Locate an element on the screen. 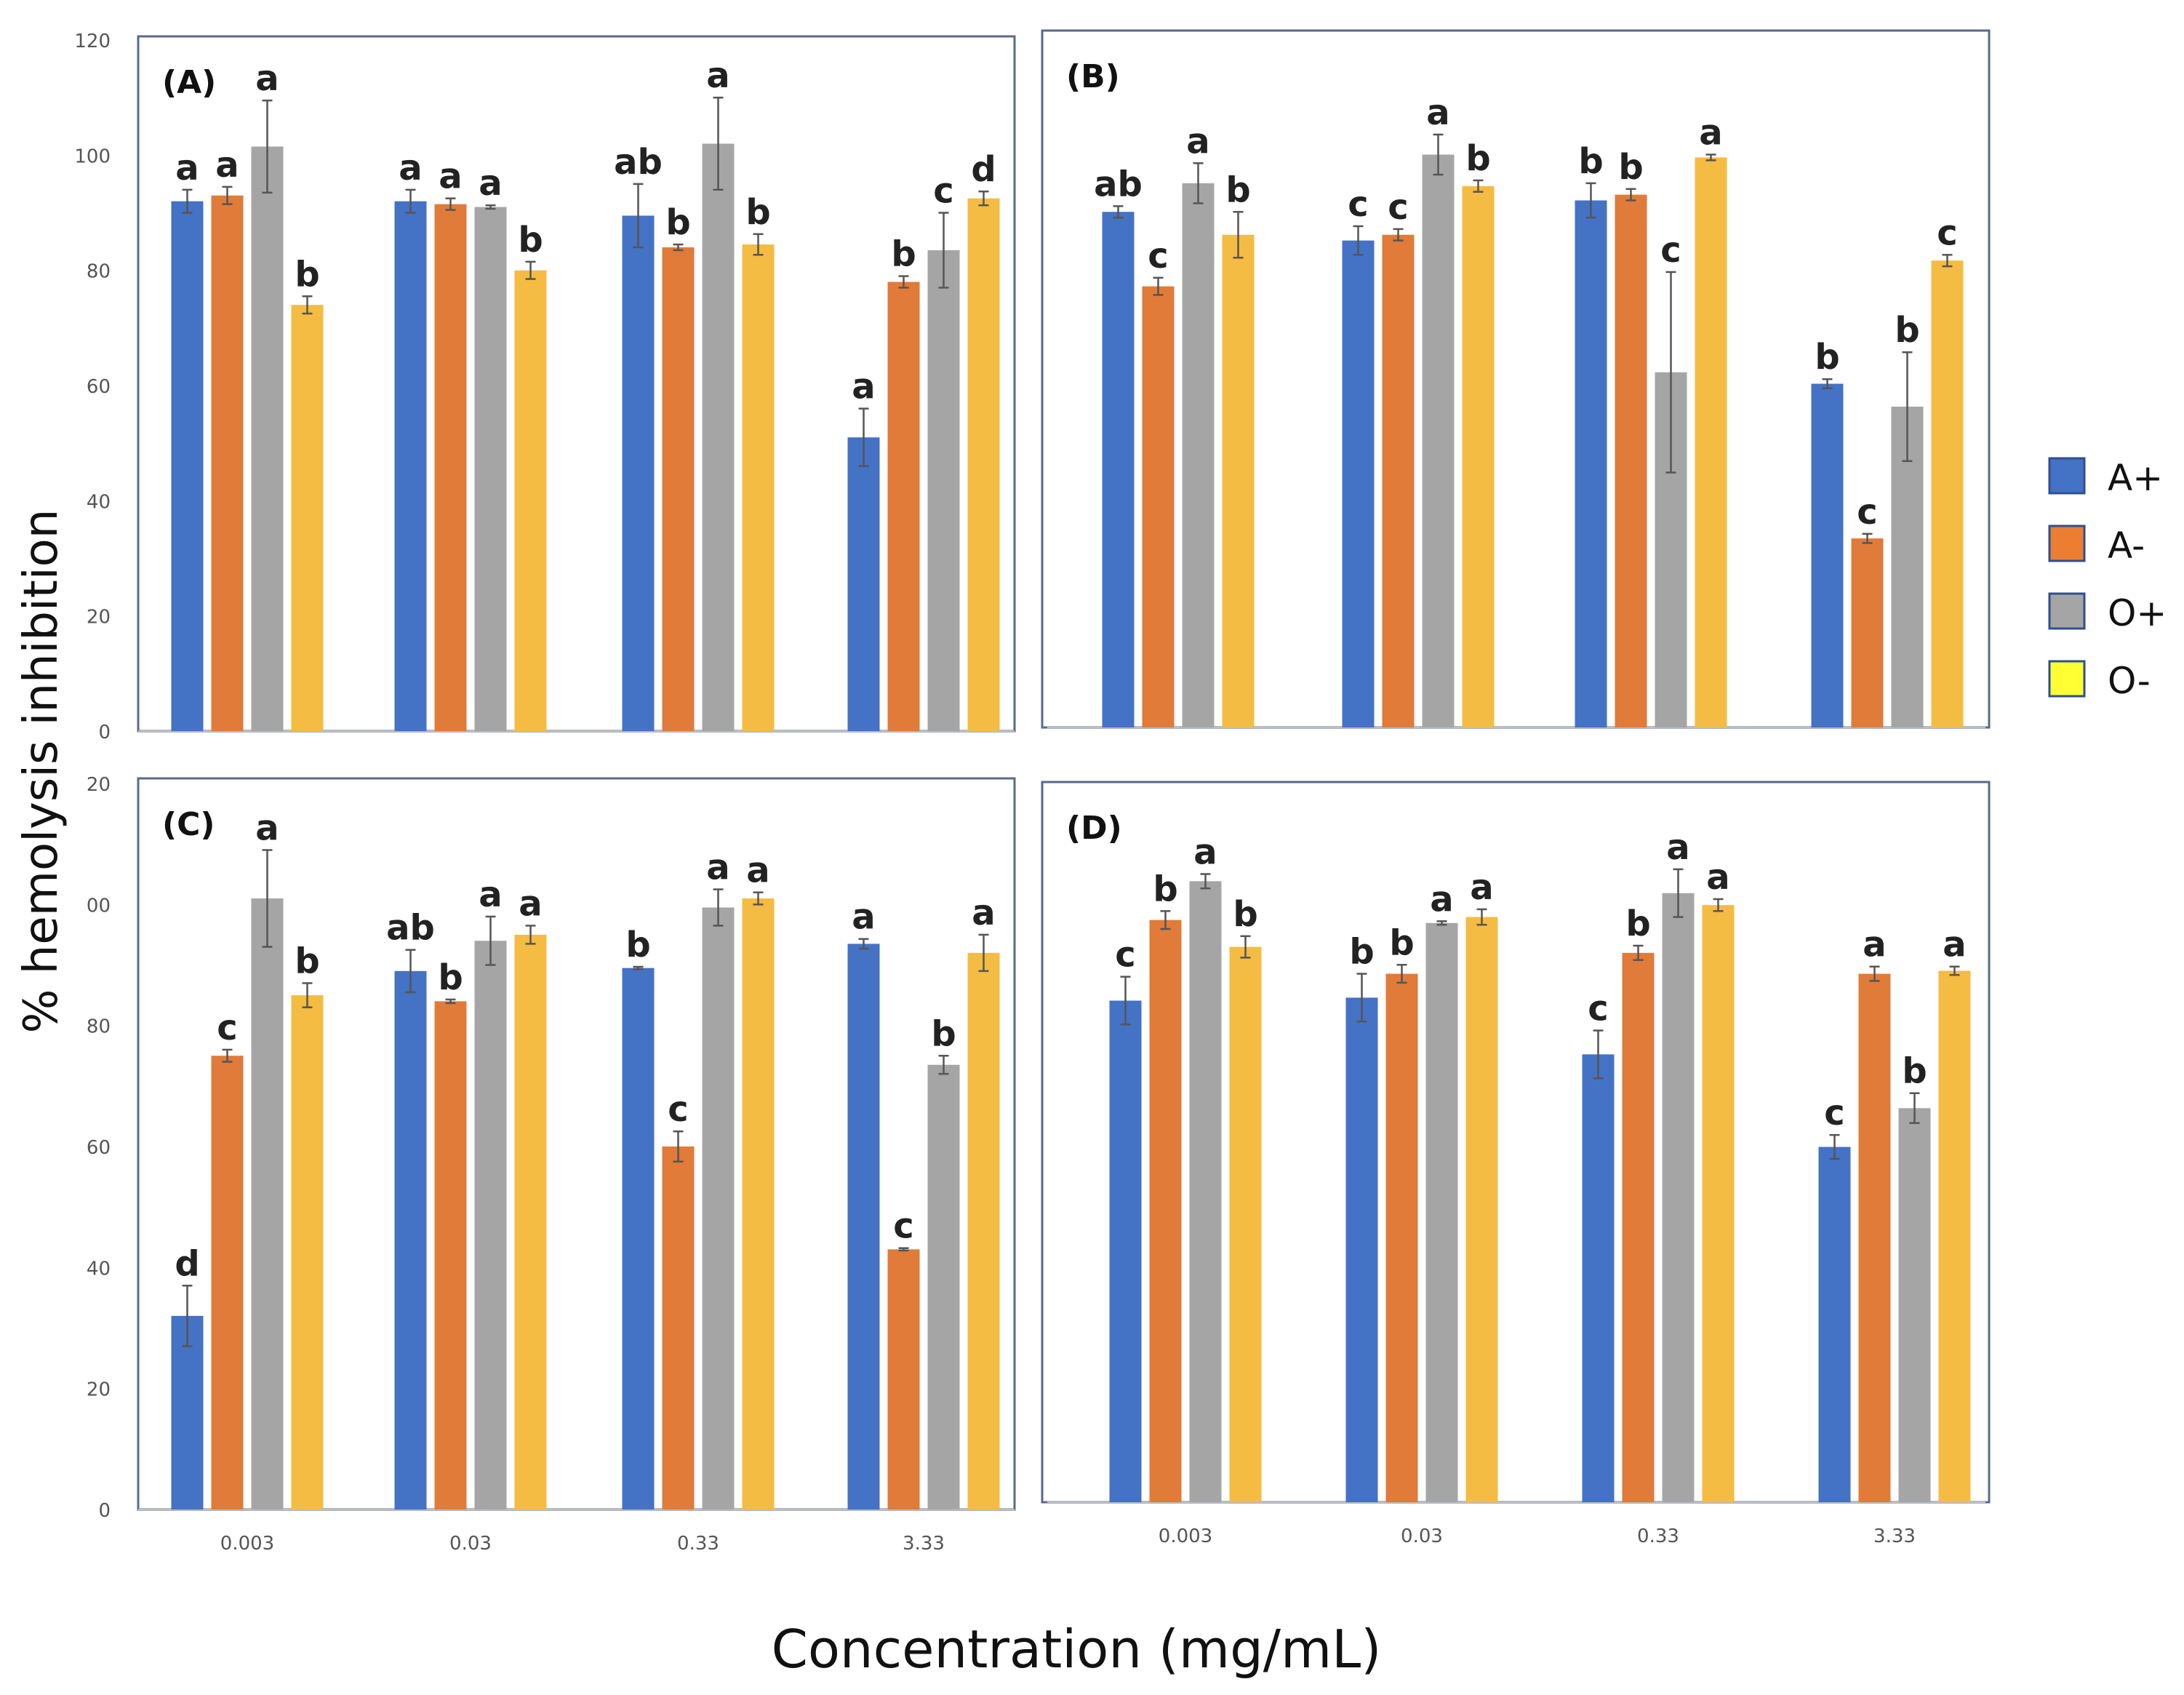 This screenshot has width=2184, height=1695. x-tick-label: 0.33 is located at coordinates (698, 1544).